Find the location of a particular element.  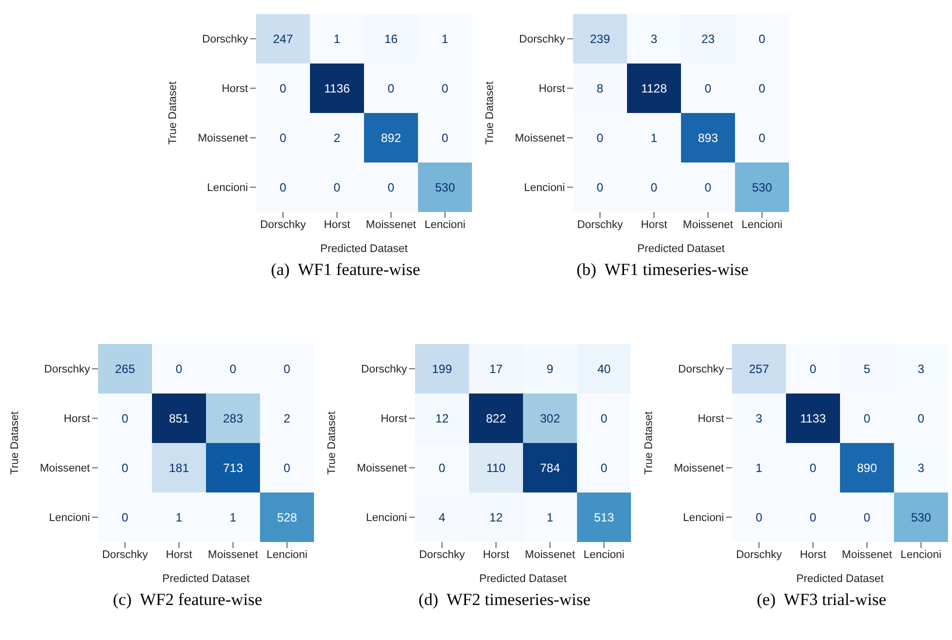

data-label: 713 is located at coordinates (233, 467).